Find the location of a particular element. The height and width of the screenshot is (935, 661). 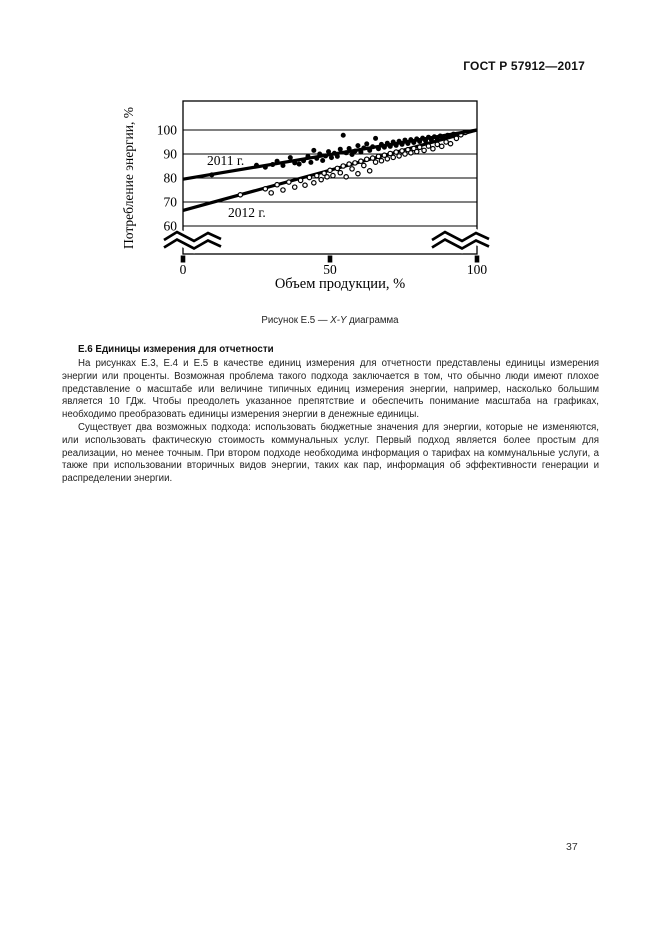

series-label: 2011 г. is located at coordinates (225, 160).